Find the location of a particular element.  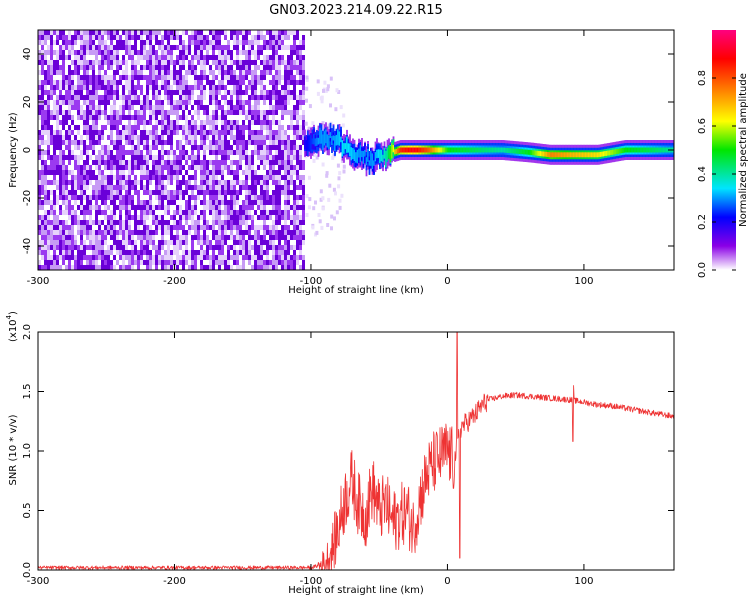

spectrogram-x-tick-label: -200 is located at coordinates (174, 281).